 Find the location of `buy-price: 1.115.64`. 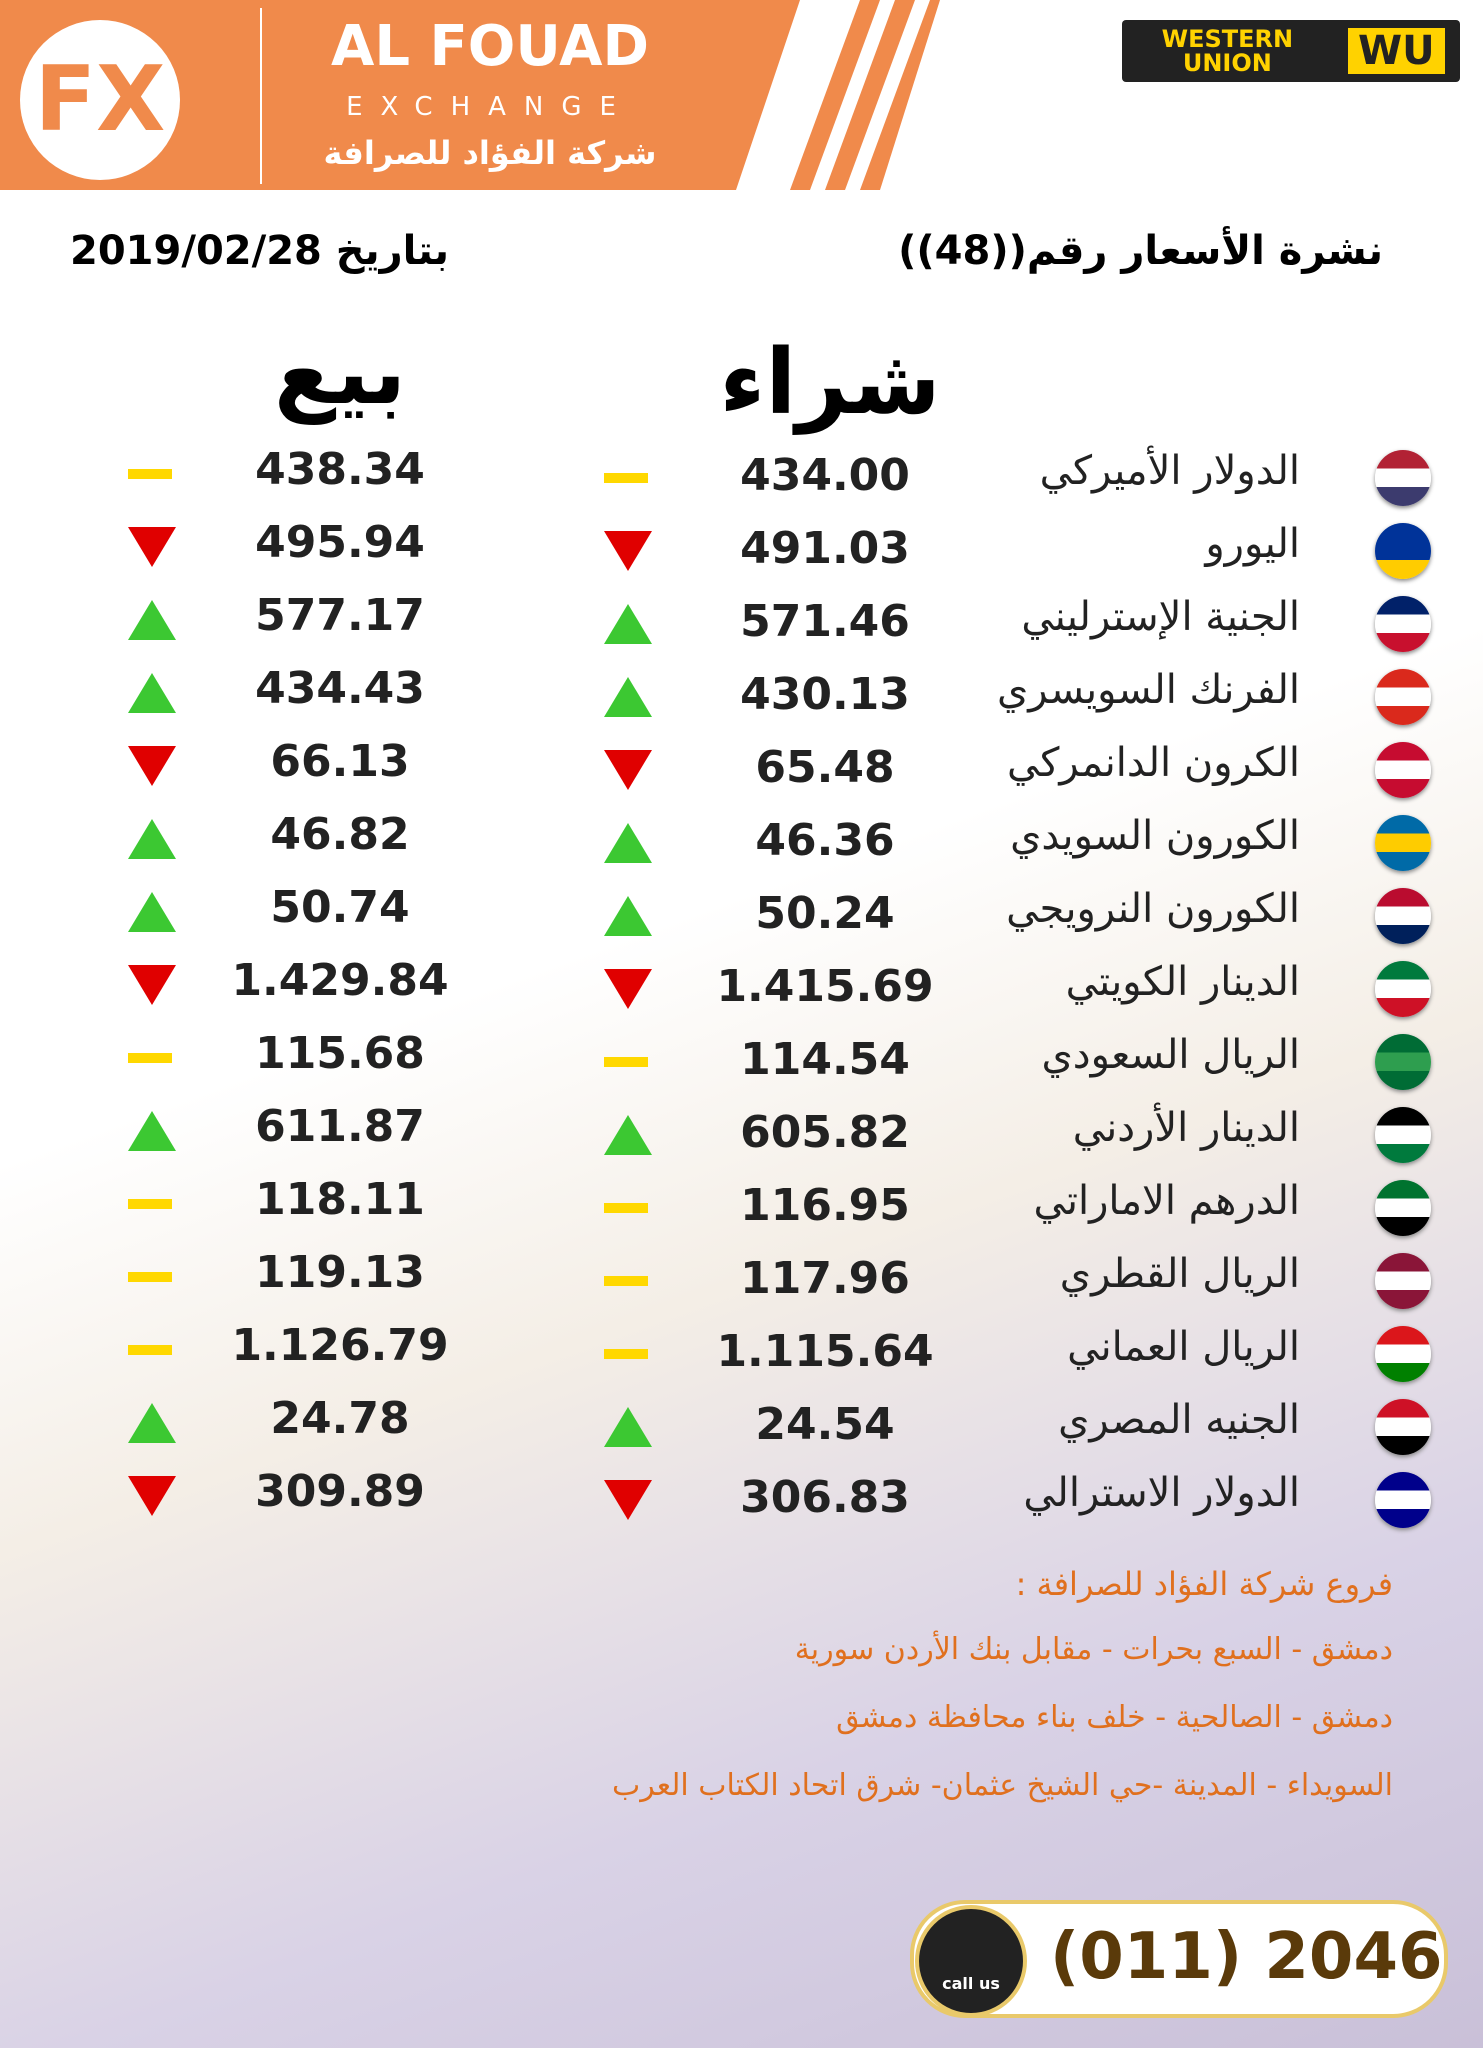

buy-price: 1.115.64 is located at coordinates (825, 1351).